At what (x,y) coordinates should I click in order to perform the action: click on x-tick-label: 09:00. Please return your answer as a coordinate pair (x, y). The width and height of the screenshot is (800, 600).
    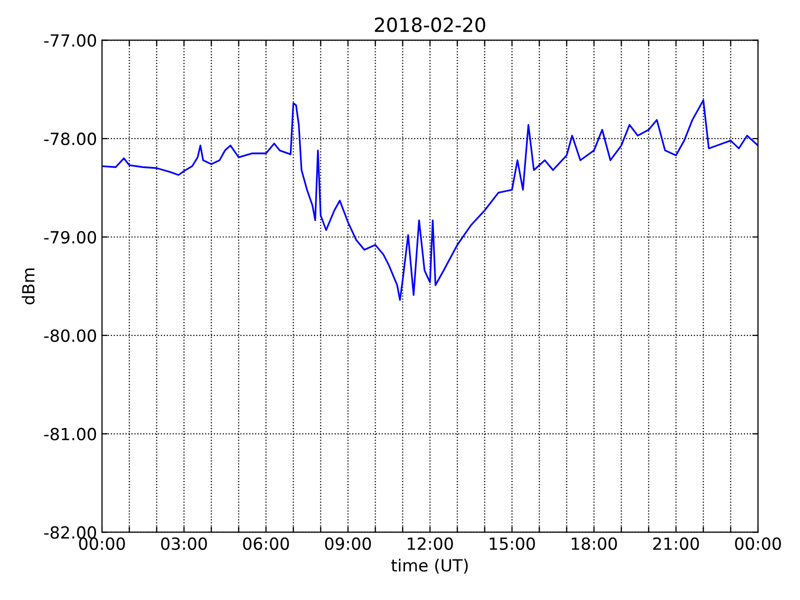
    Looking at the image, I should click on (348, 543).